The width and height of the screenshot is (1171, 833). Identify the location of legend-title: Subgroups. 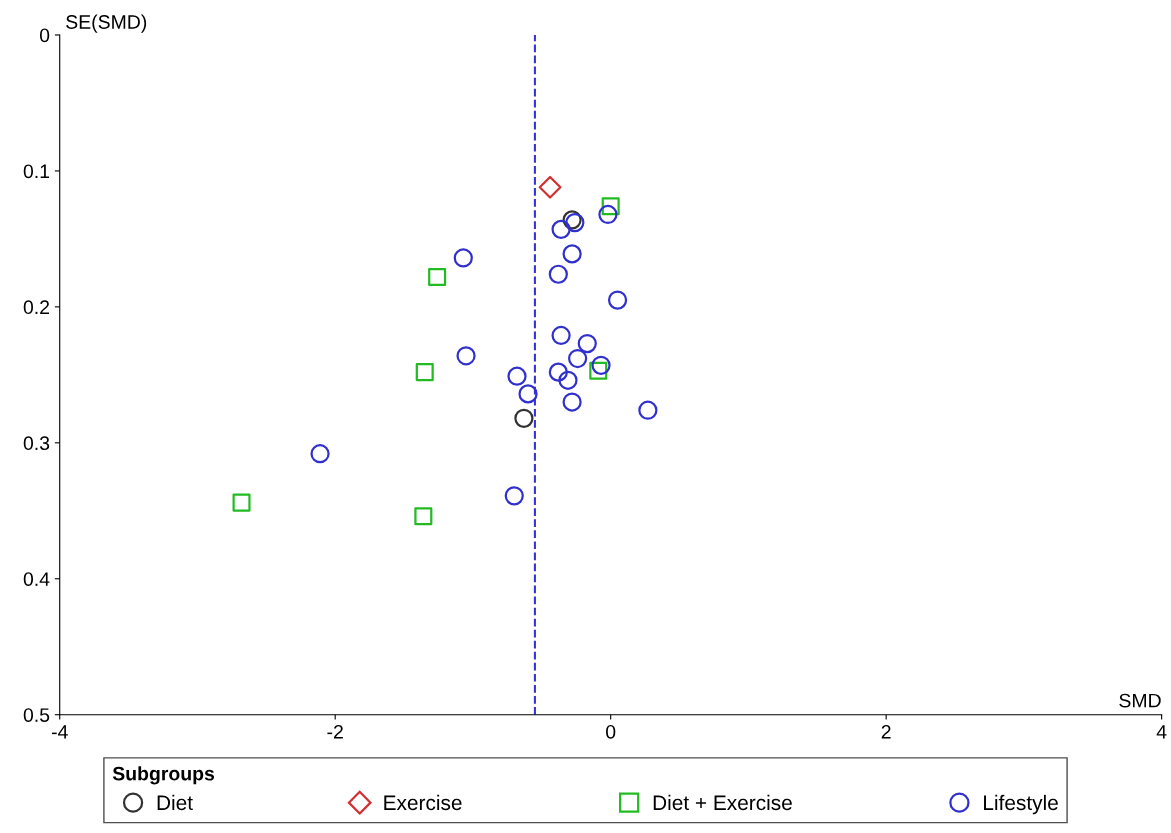
(163, 775).